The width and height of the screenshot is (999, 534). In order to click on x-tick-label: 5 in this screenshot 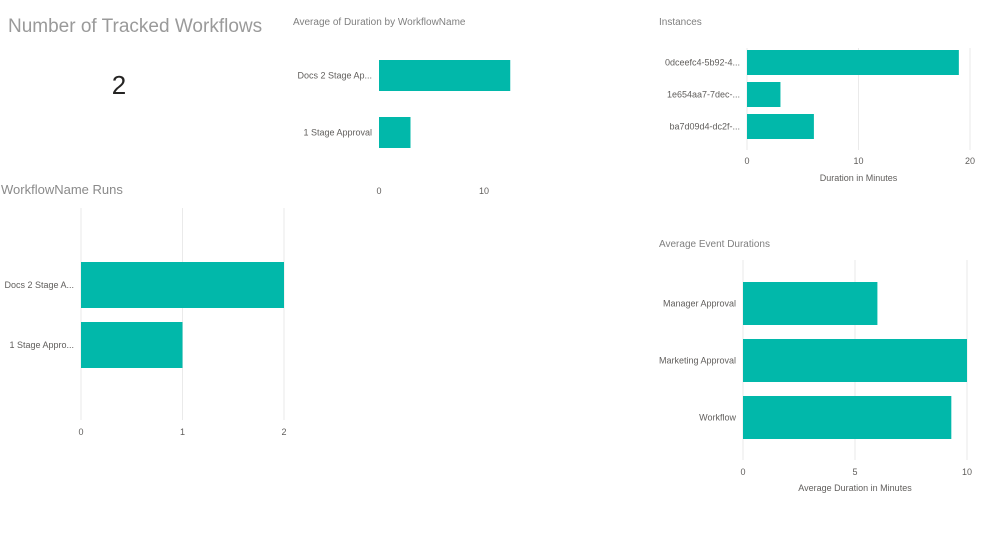, I will do `click(854, 472)`.